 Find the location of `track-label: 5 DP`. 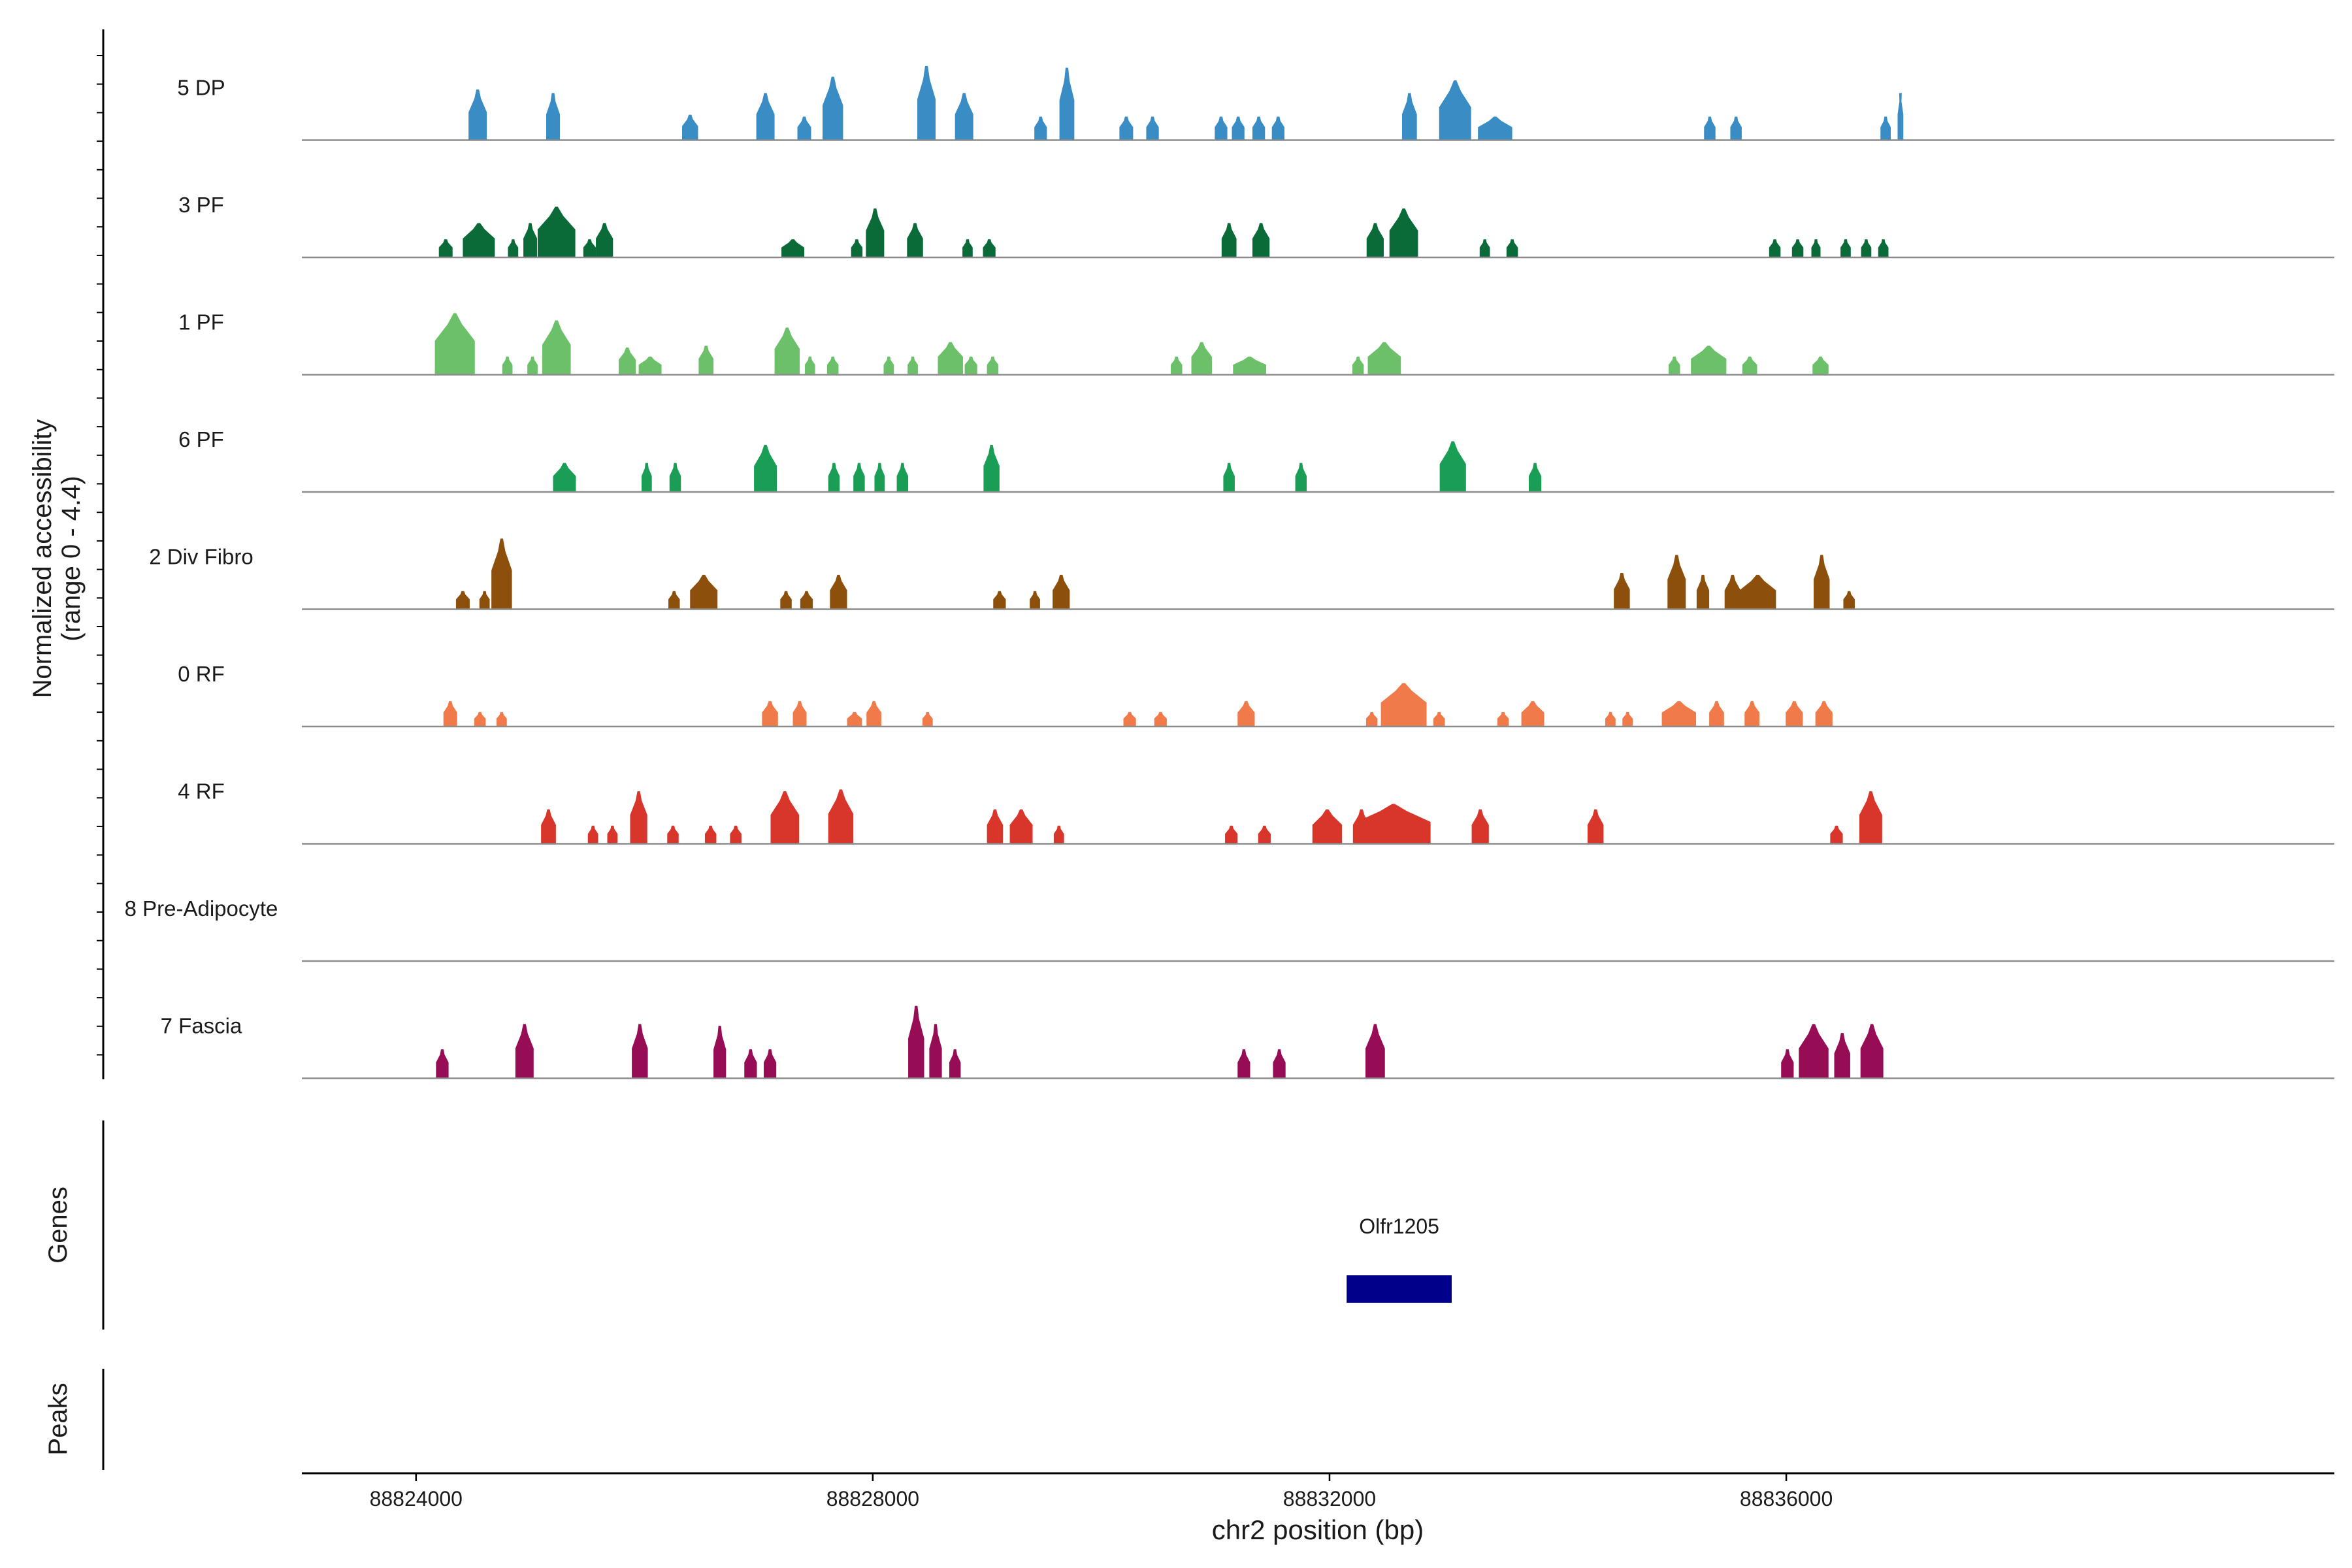

track-label: 5 DP is located at coordinates (201, 88).